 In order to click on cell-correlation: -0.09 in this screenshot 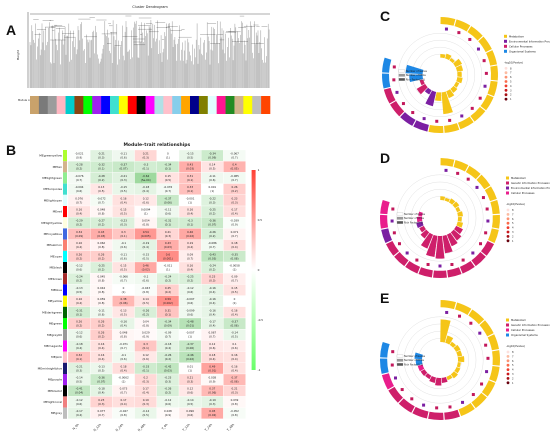, I will do `click(167, 333)`.